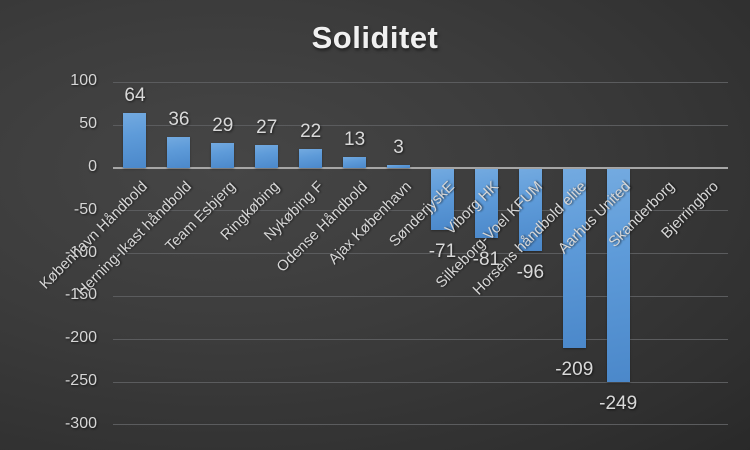 The image size is (750, 450). I want to click on bar-value-label: -209, so click(574, 369).